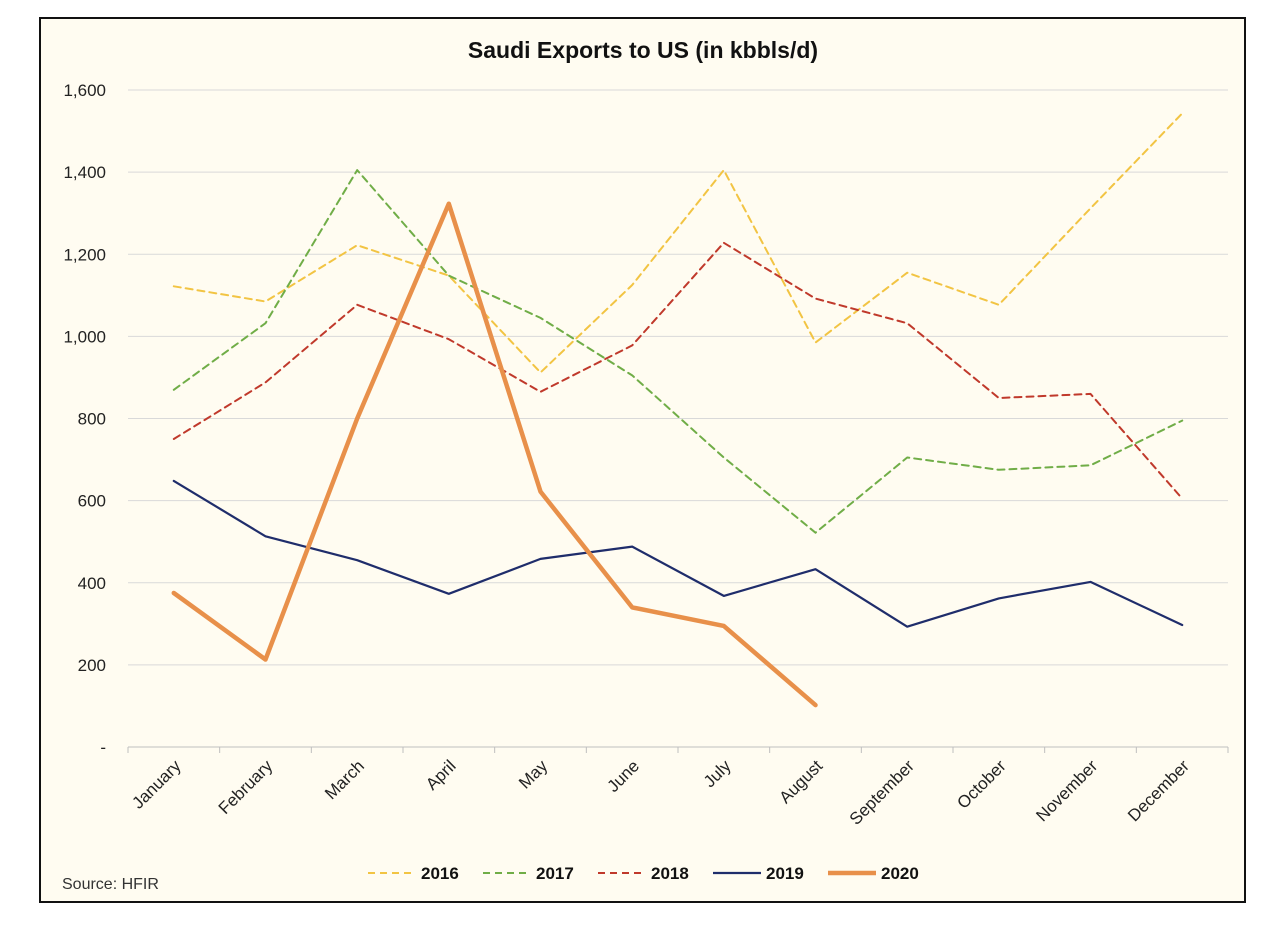 The height and width of the screenshot is (932, 1280). I want to click on y-axis: - 200 400 600 800 1,000 1,200 1,400 1,600, so click(84, 419).